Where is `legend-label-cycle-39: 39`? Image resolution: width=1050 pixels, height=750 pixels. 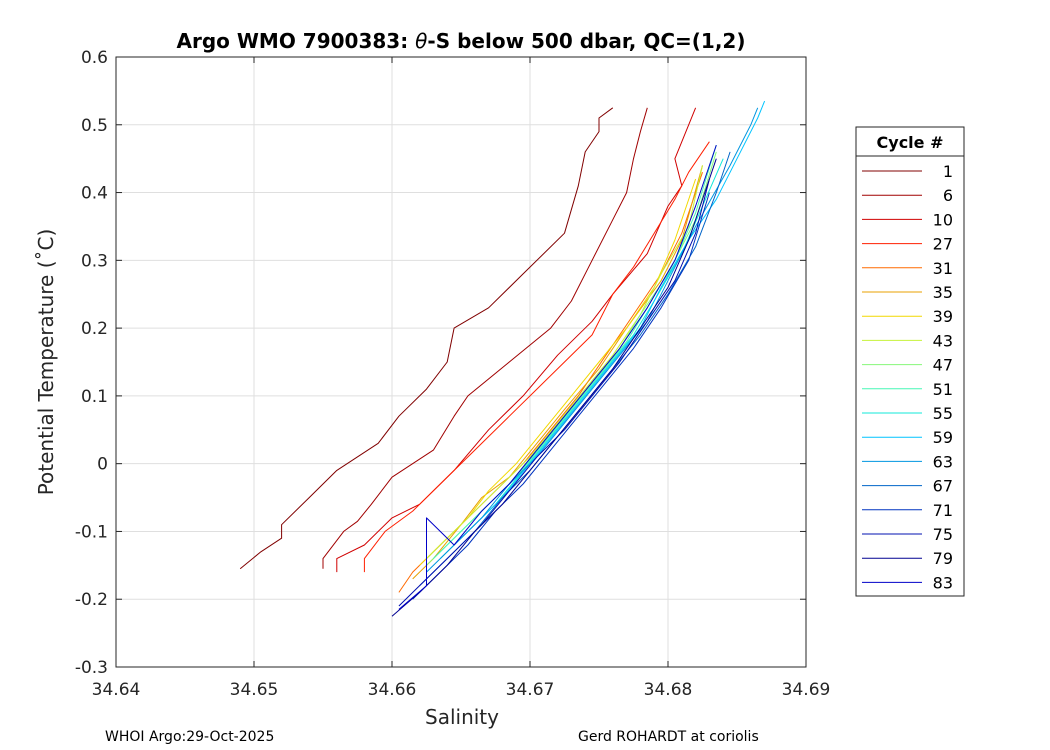 legend-label-cycle-39: 39 is located at coordinates (943, 316).